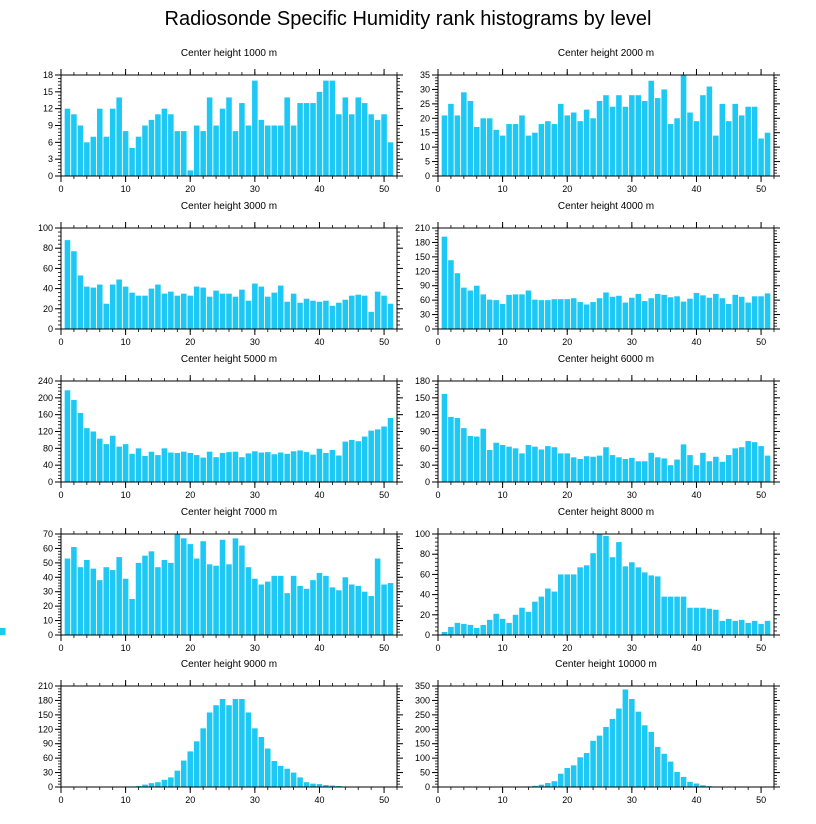 The height and width of the screenshot is (824, 816). I want to click on y-tick-label: 150, so click(422, 744).